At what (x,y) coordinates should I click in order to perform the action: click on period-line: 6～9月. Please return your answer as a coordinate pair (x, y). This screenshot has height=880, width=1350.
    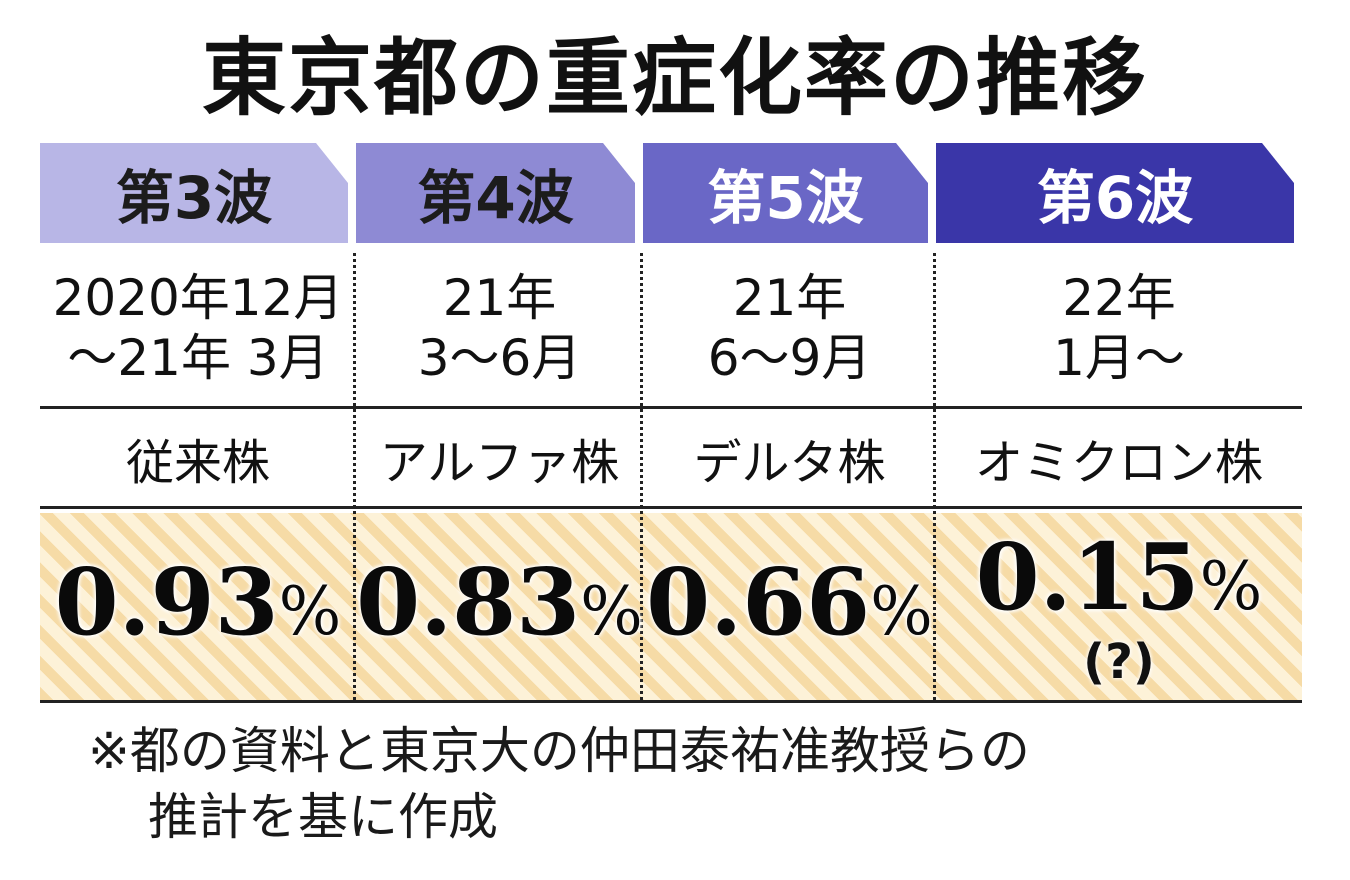
    Looking at the image, I should click on (789, 358).